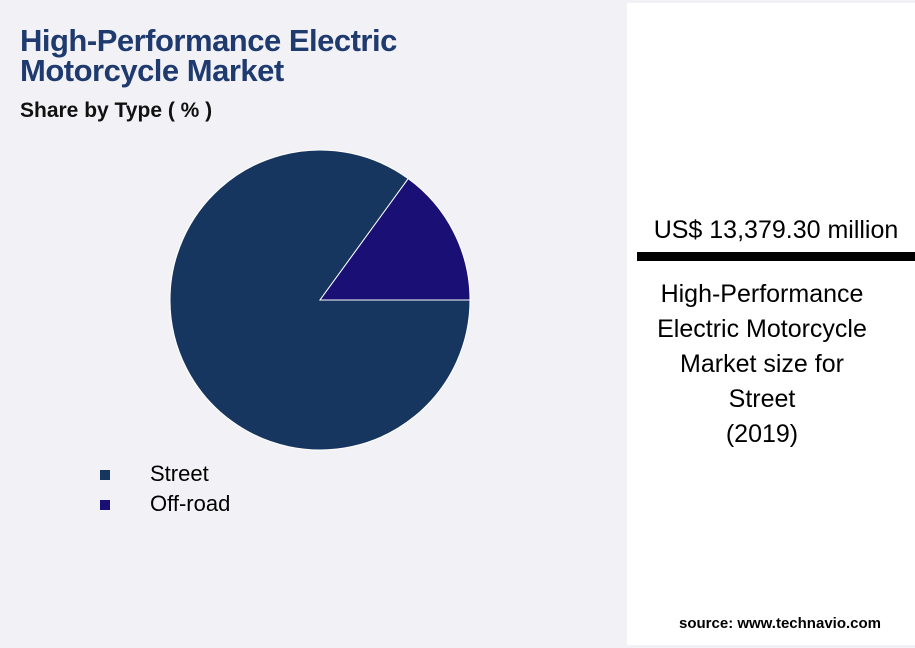  I want to click on panel-label-line: Market size for, so click(762, 364).